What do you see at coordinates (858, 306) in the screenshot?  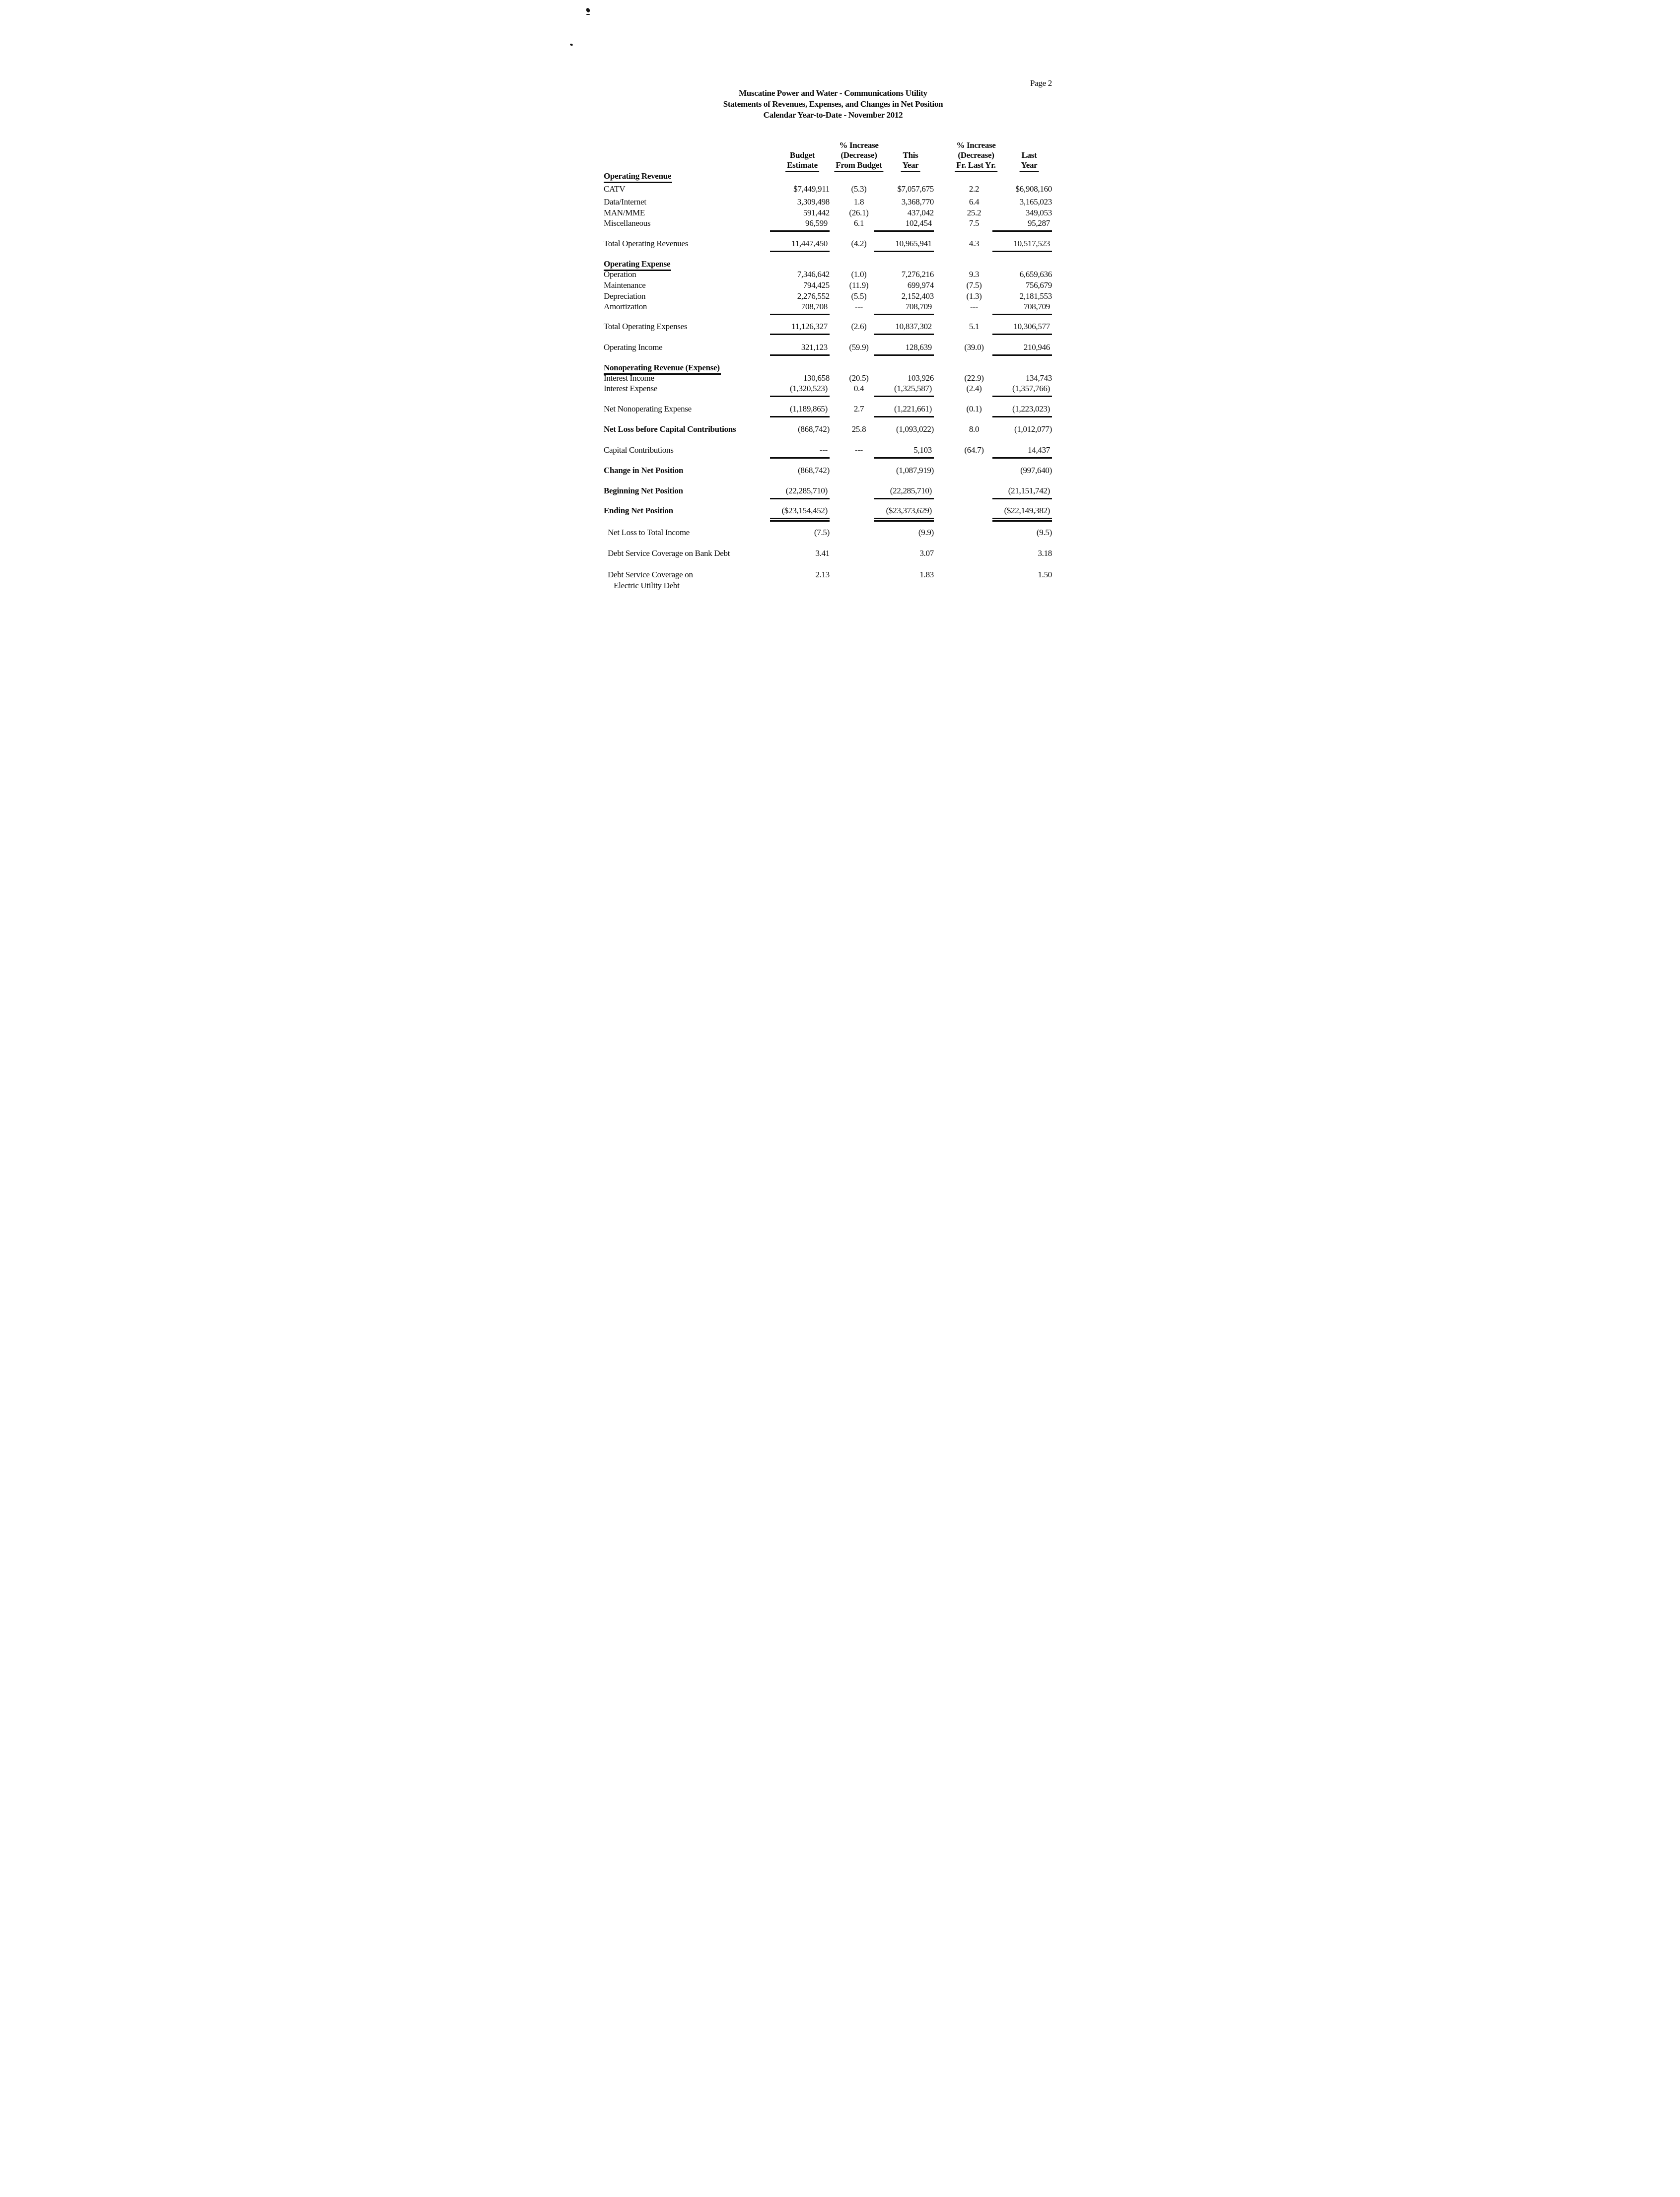 I see `amortization-pct-from-budget: ---` at bounding box center [858, 306].